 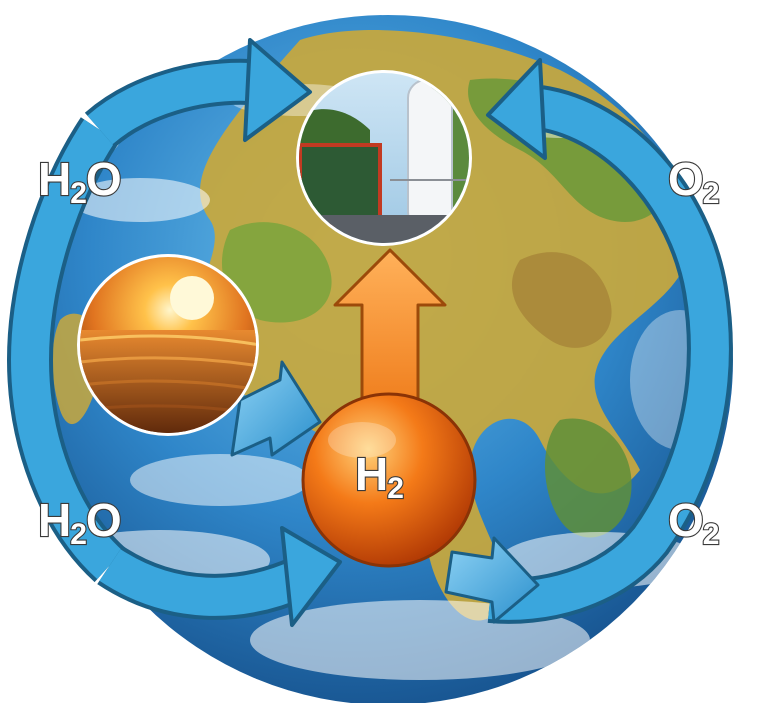 What do you see at coordinates (79, 522) in the screenshot?
I see `water-label-bottom: H2O` at bounding box center [79, 522].